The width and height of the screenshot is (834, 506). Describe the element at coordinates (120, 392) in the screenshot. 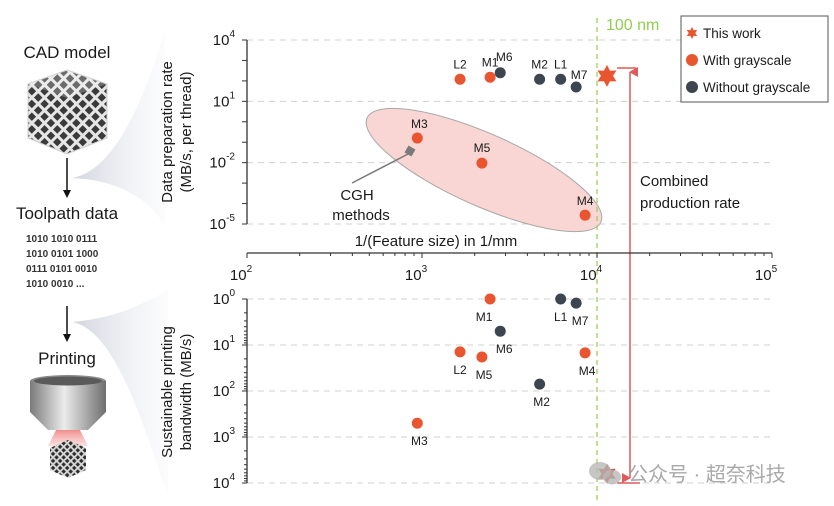

I see `fan-lower` at that location.